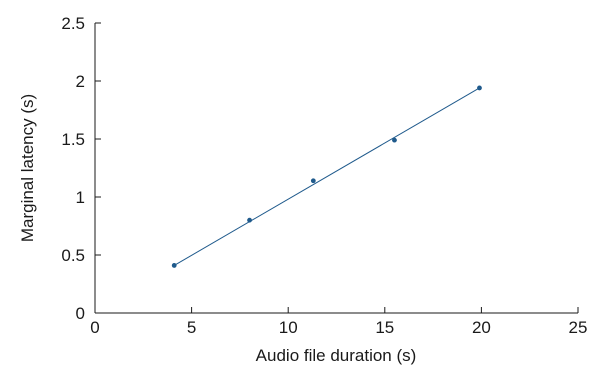  What do you see at coordinates (80, 197) in the screenshot?
I see `y-tick-label: 1` at bounding box center [80, 197].